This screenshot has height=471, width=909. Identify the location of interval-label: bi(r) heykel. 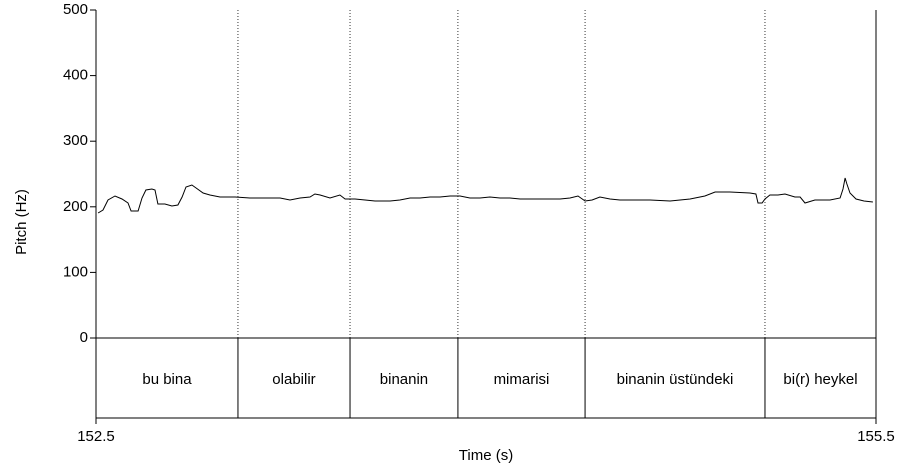
(820, 379).